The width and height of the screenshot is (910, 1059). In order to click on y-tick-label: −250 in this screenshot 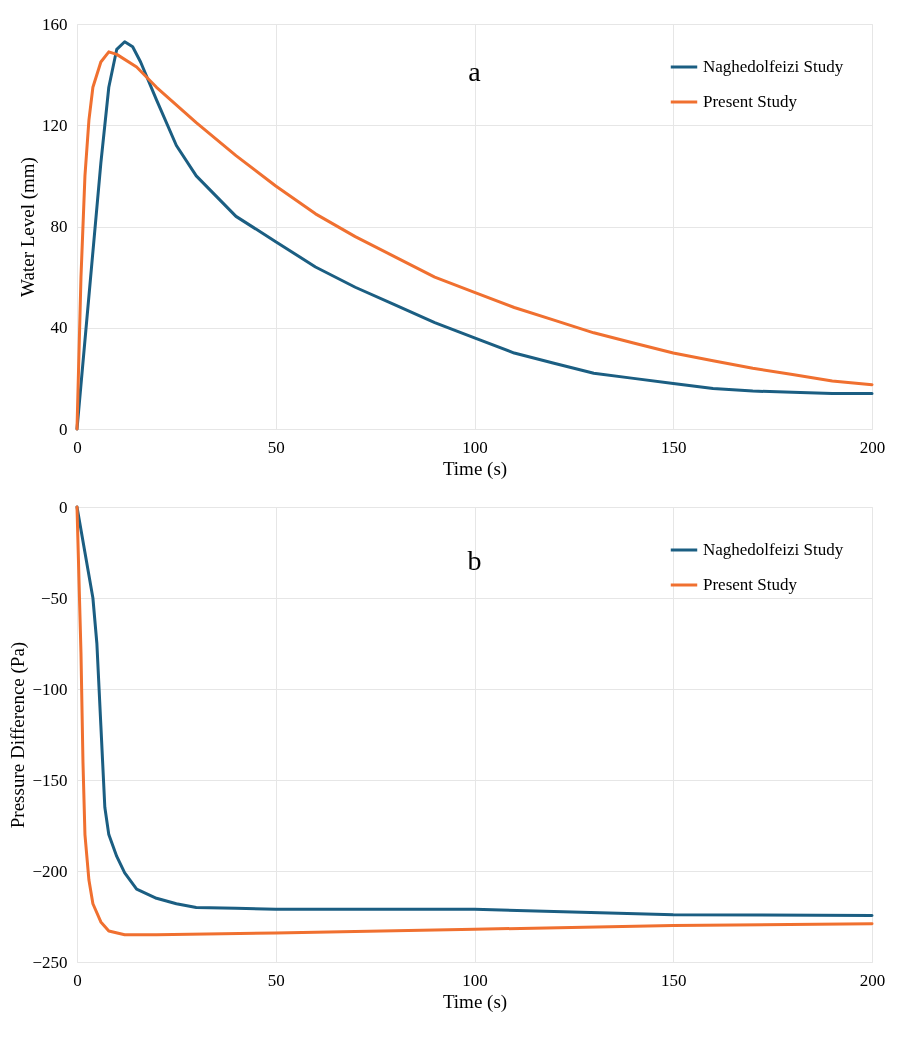, I will do `click(50, 962)`.